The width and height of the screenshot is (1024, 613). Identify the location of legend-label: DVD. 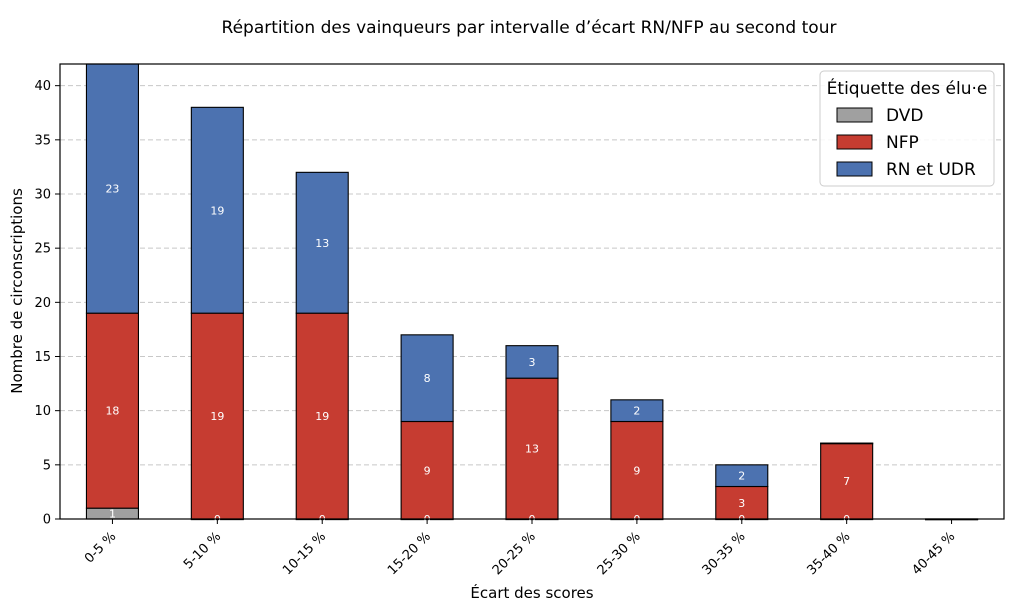
(905, 116).